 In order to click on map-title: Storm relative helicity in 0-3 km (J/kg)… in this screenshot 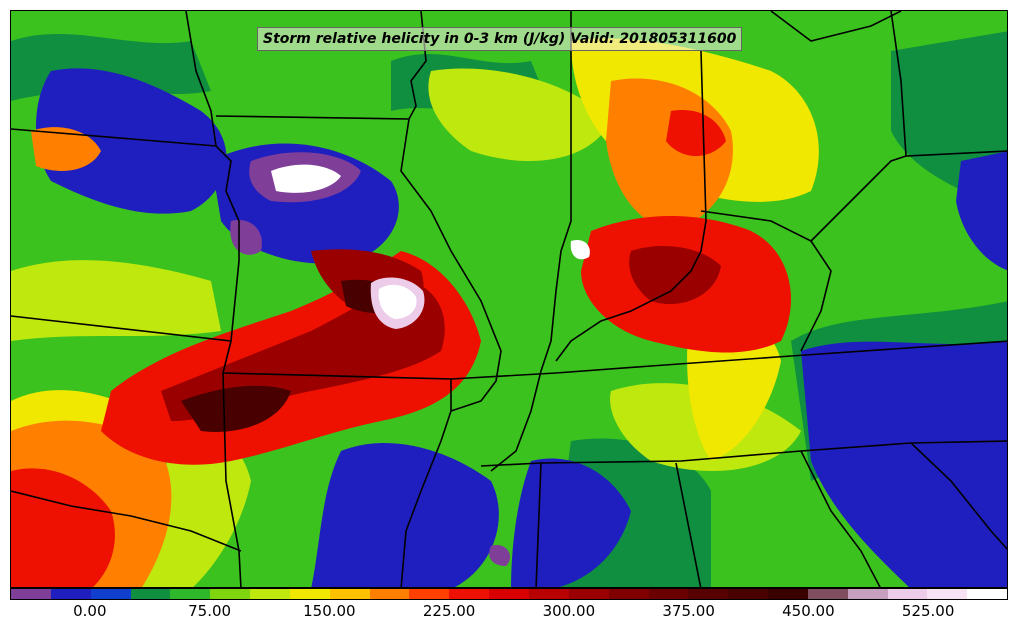, I will do `click(500, 39)`.